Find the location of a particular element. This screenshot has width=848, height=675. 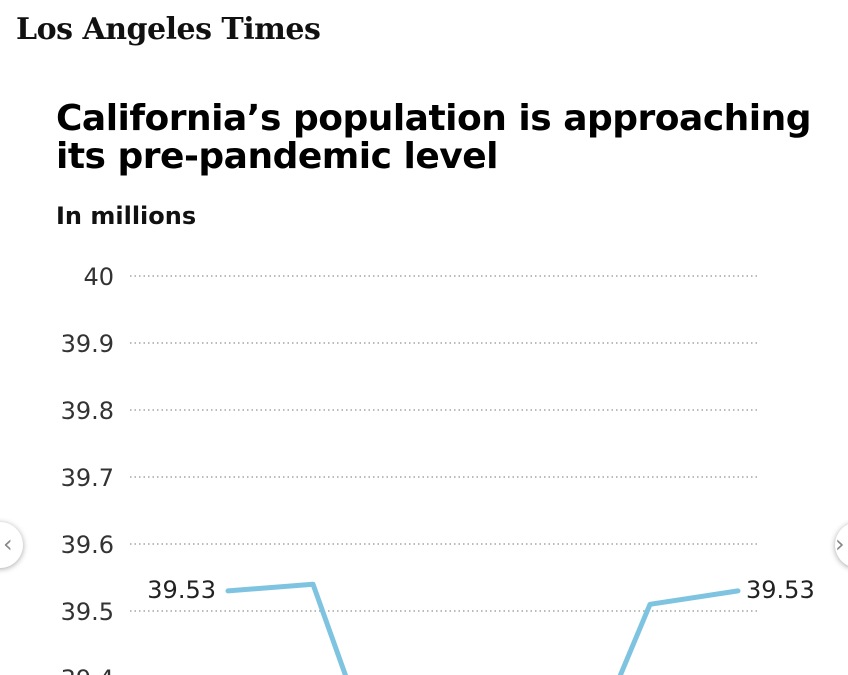

masthead-logo: Los Angeles Times is located at coordinates (168, 29).